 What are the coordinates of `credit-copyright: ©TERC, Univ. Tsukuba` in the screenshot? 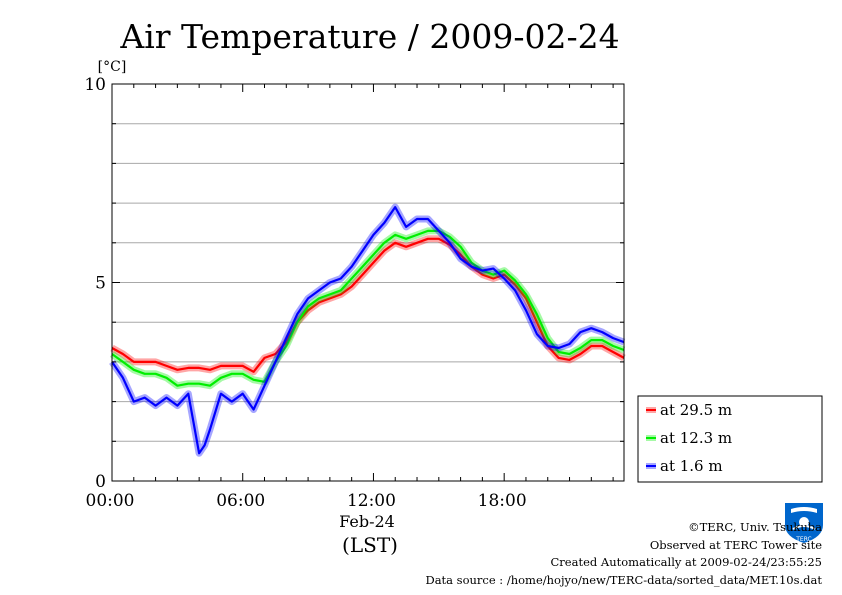 It's located at (755, 527).